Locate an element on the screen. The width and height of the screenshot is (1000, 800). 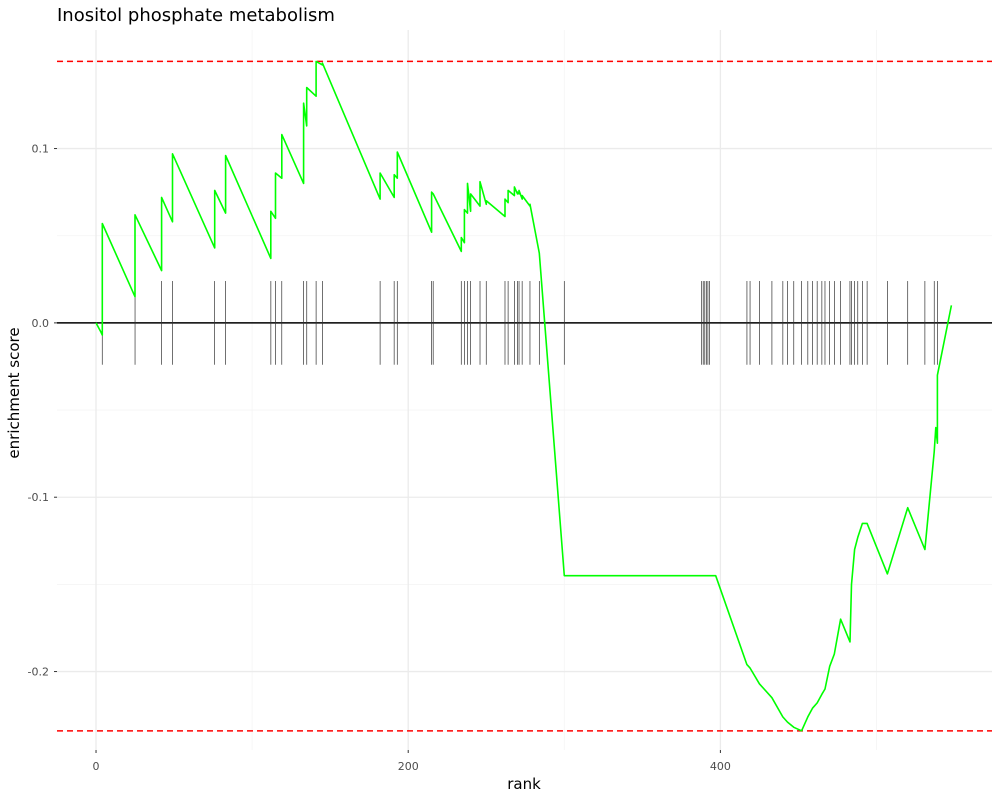
y-tick-label: -0.1 is located at coordinates (38, 497).